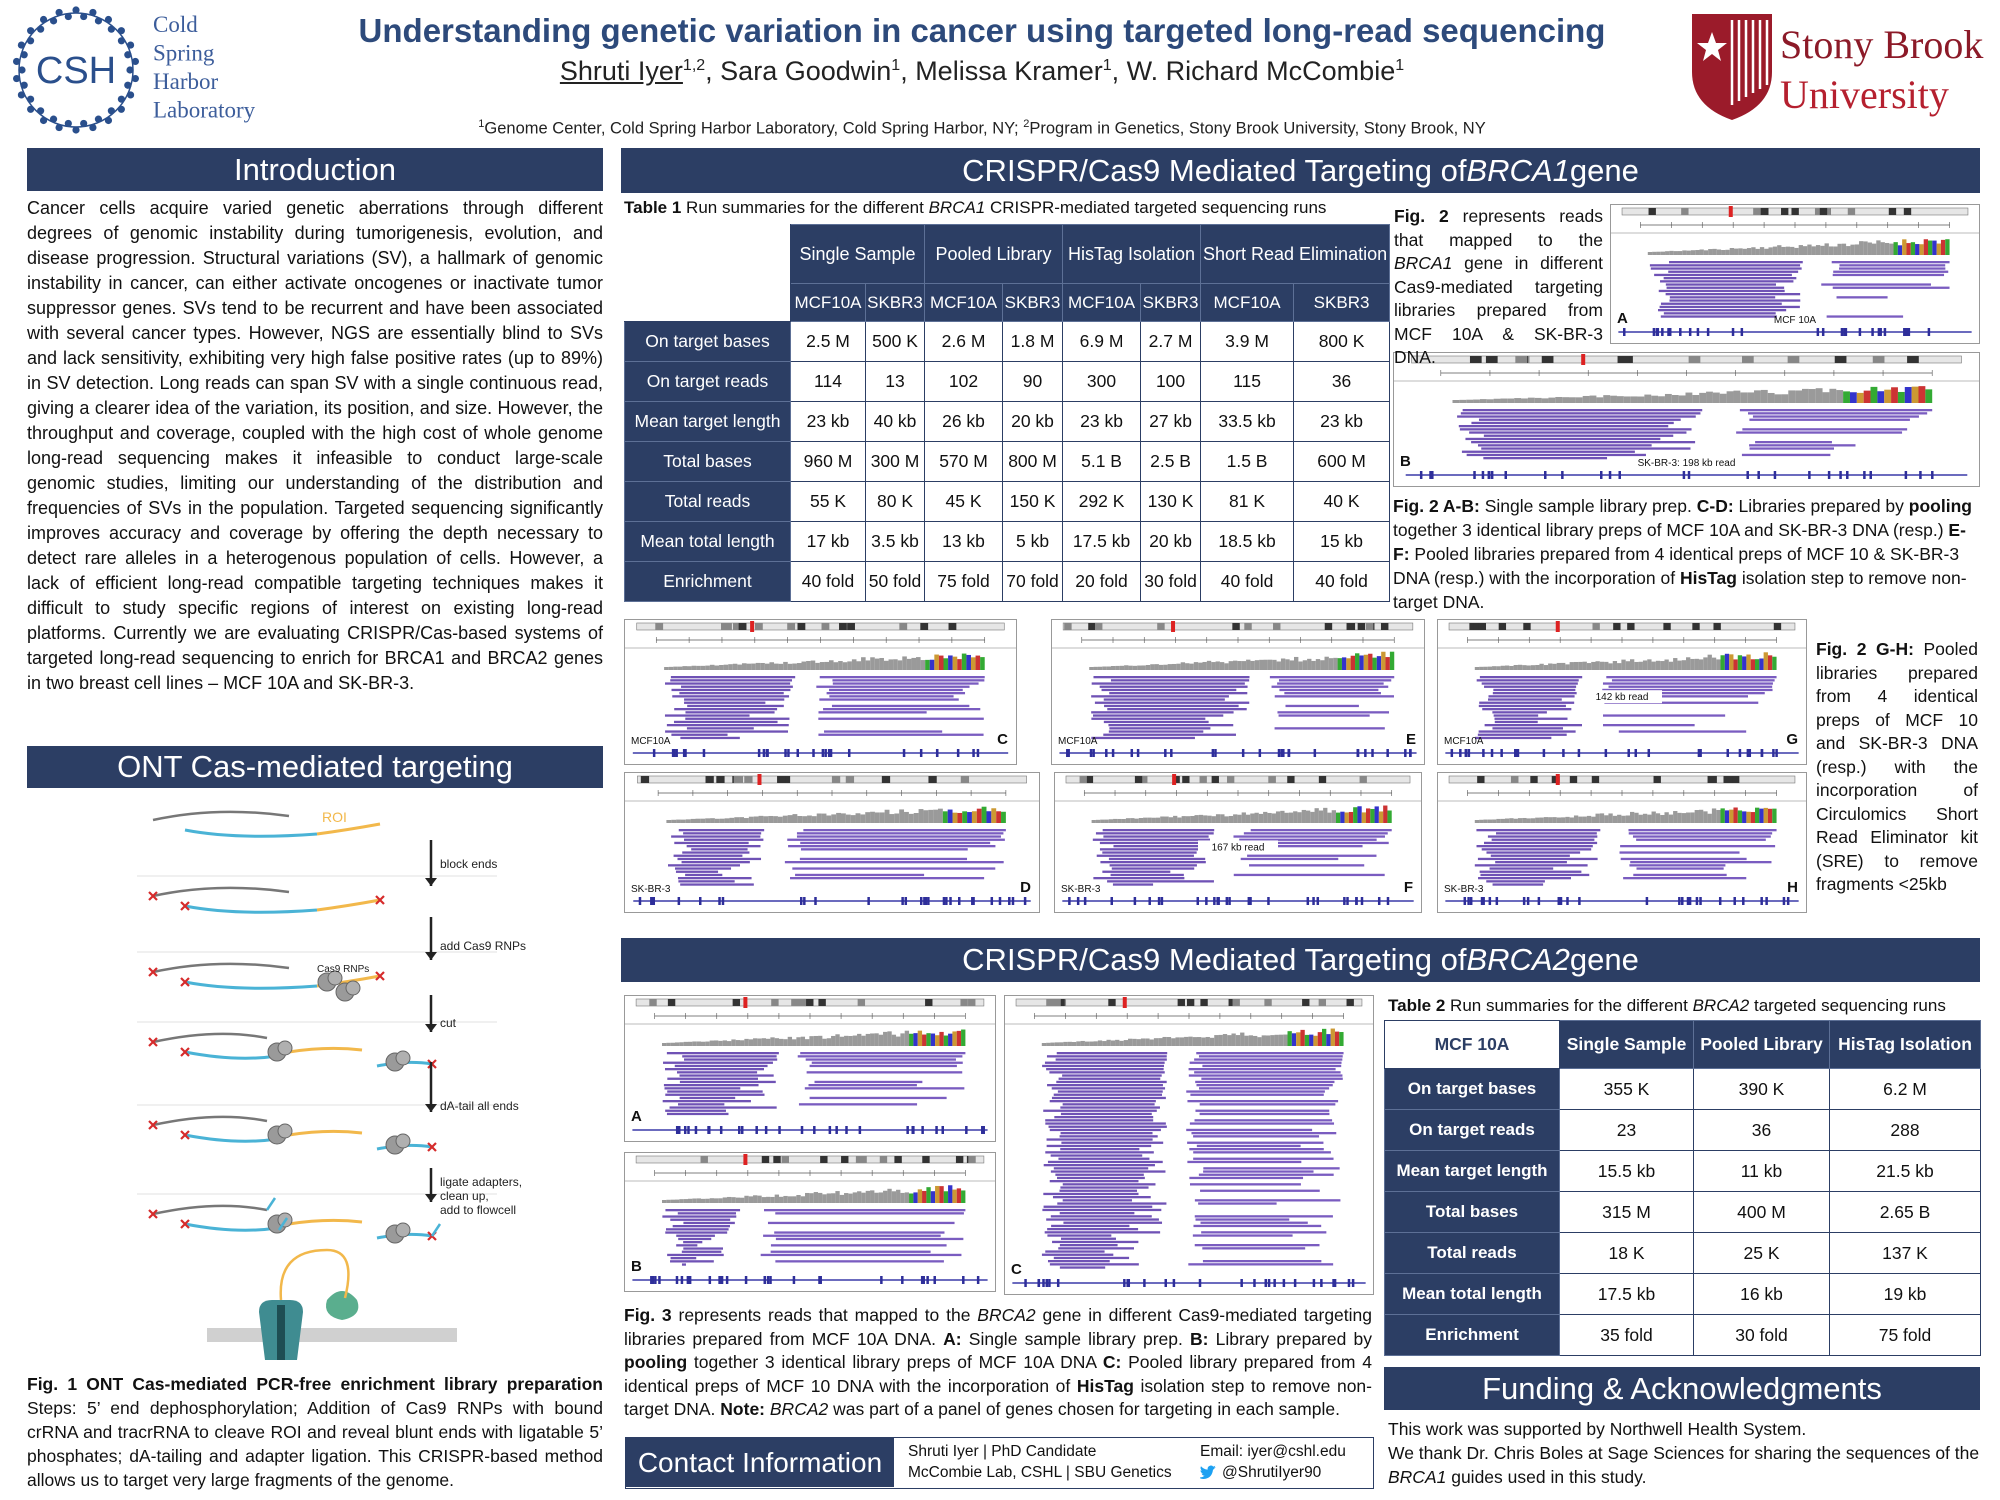  What do you see at coordinates (1002, 1451) in the screenshot?
I see `contact-line: Shruti Iyer | PhD Candidate` at bounding box center [1002, 1451].